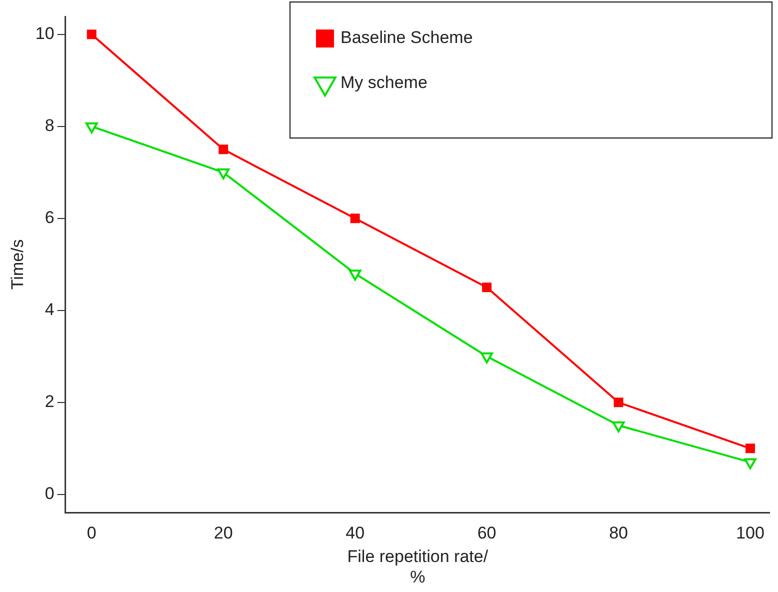 This screenshot has height=592, width=778. I want to click on y-axis-title: Time/s, so click(17, 264).